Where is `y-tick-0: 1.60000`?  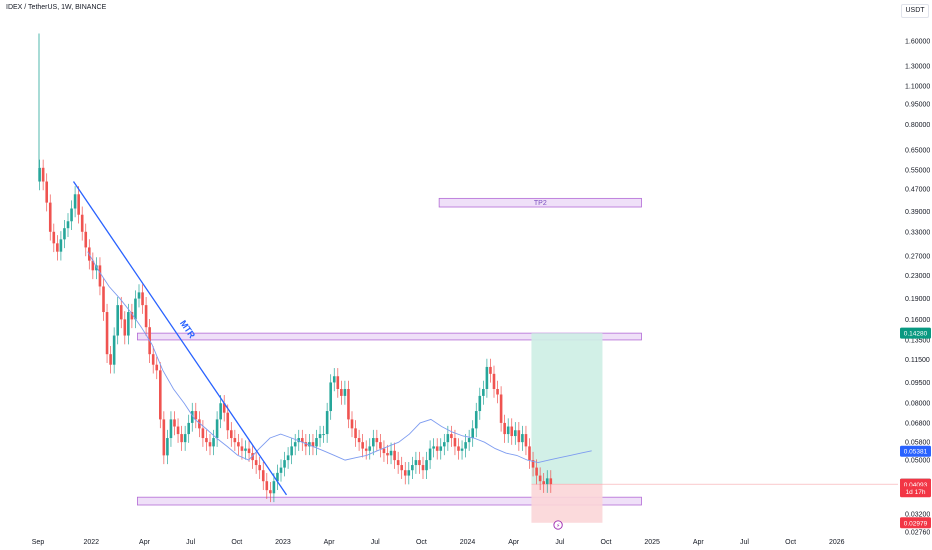
y-tick-0: 1.60000 is located at coordinates (917, 41).